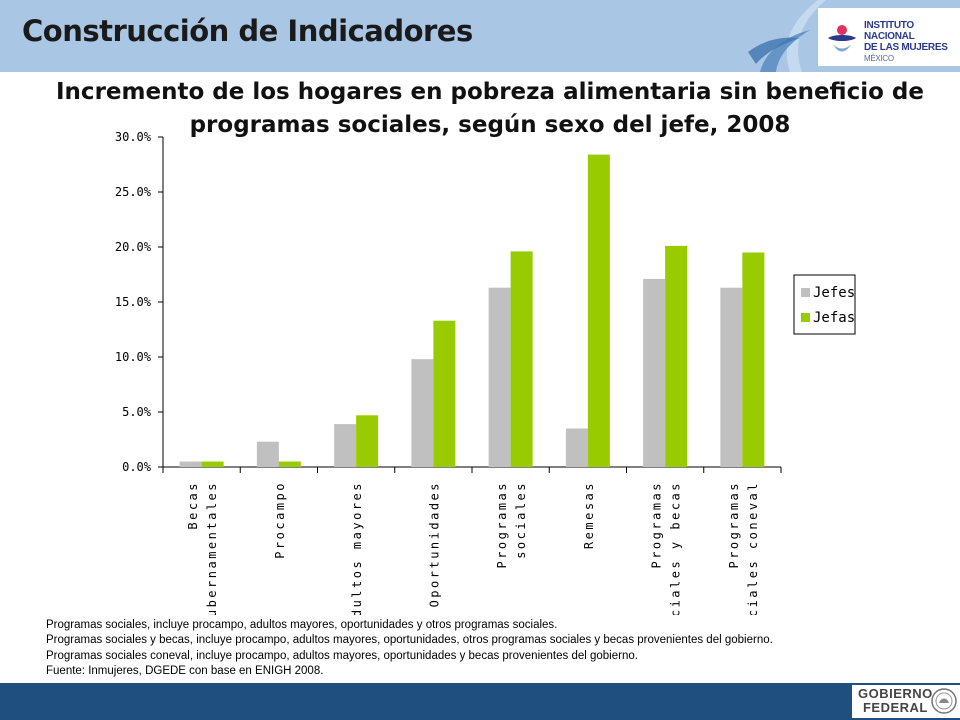  Describe the element at coordinates (247, 31) in the screenshot. I see `page-title: Construcción de Indicadores` at that location.